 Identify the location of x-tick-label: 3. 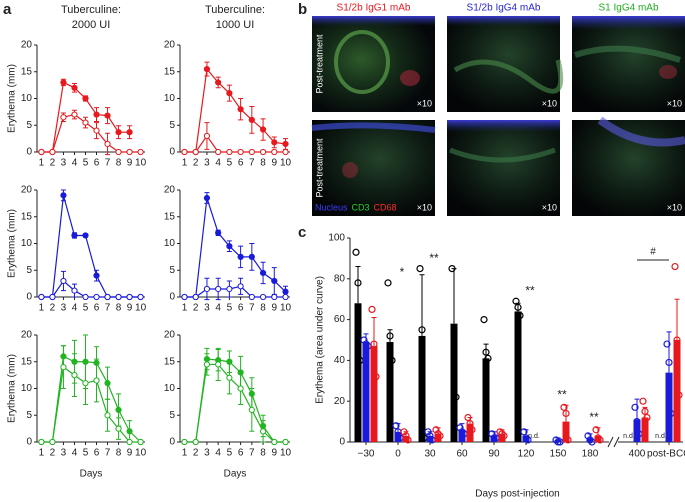
(207, 453).